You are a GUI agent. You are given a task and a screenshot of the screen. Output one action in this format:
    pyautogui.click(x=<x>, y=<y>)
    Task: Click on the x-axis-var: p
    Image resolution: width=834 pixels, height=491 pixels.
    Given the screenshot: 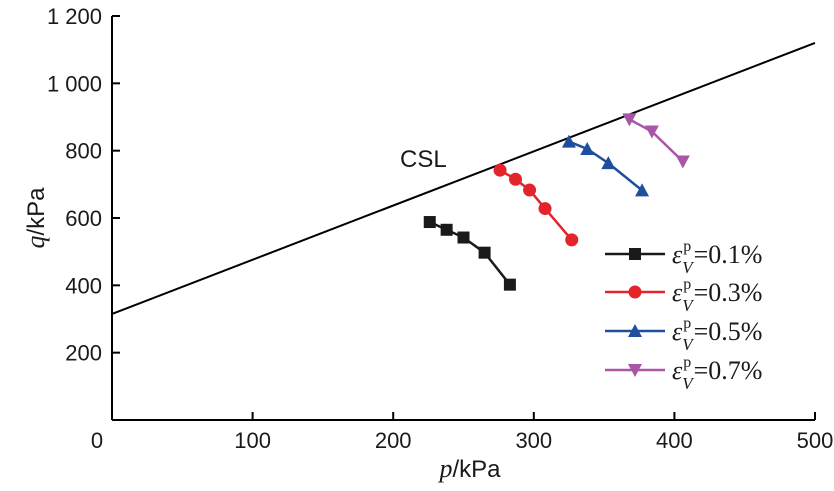 What is the action you would take?
    pyautogui.click(x=444, y=468)
    